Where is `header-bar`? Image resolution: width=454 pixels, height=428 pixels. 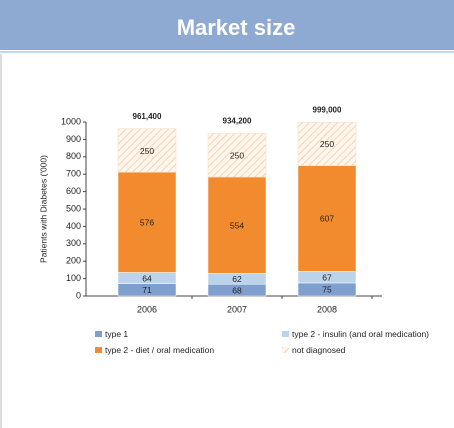 header-bar is located at coordinates (227, 25).